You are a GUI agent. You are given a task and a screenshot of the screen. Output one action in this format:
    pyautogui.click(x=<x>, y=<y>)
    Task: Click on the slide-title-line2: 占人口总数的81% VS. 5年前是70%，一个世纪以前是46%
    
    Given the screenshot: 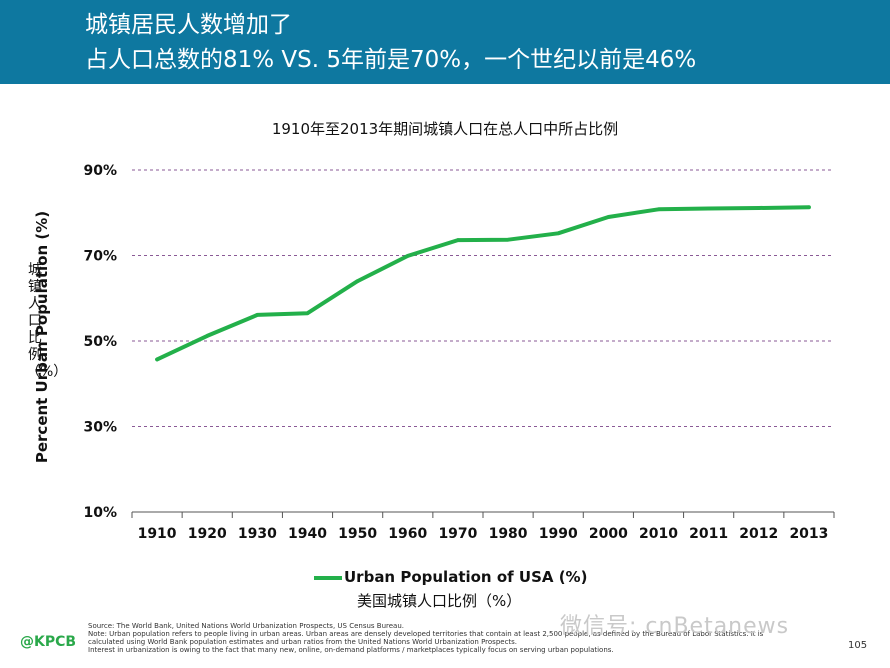 What is the action you would take?
    pyautogui.click(x=391, y=60)
    